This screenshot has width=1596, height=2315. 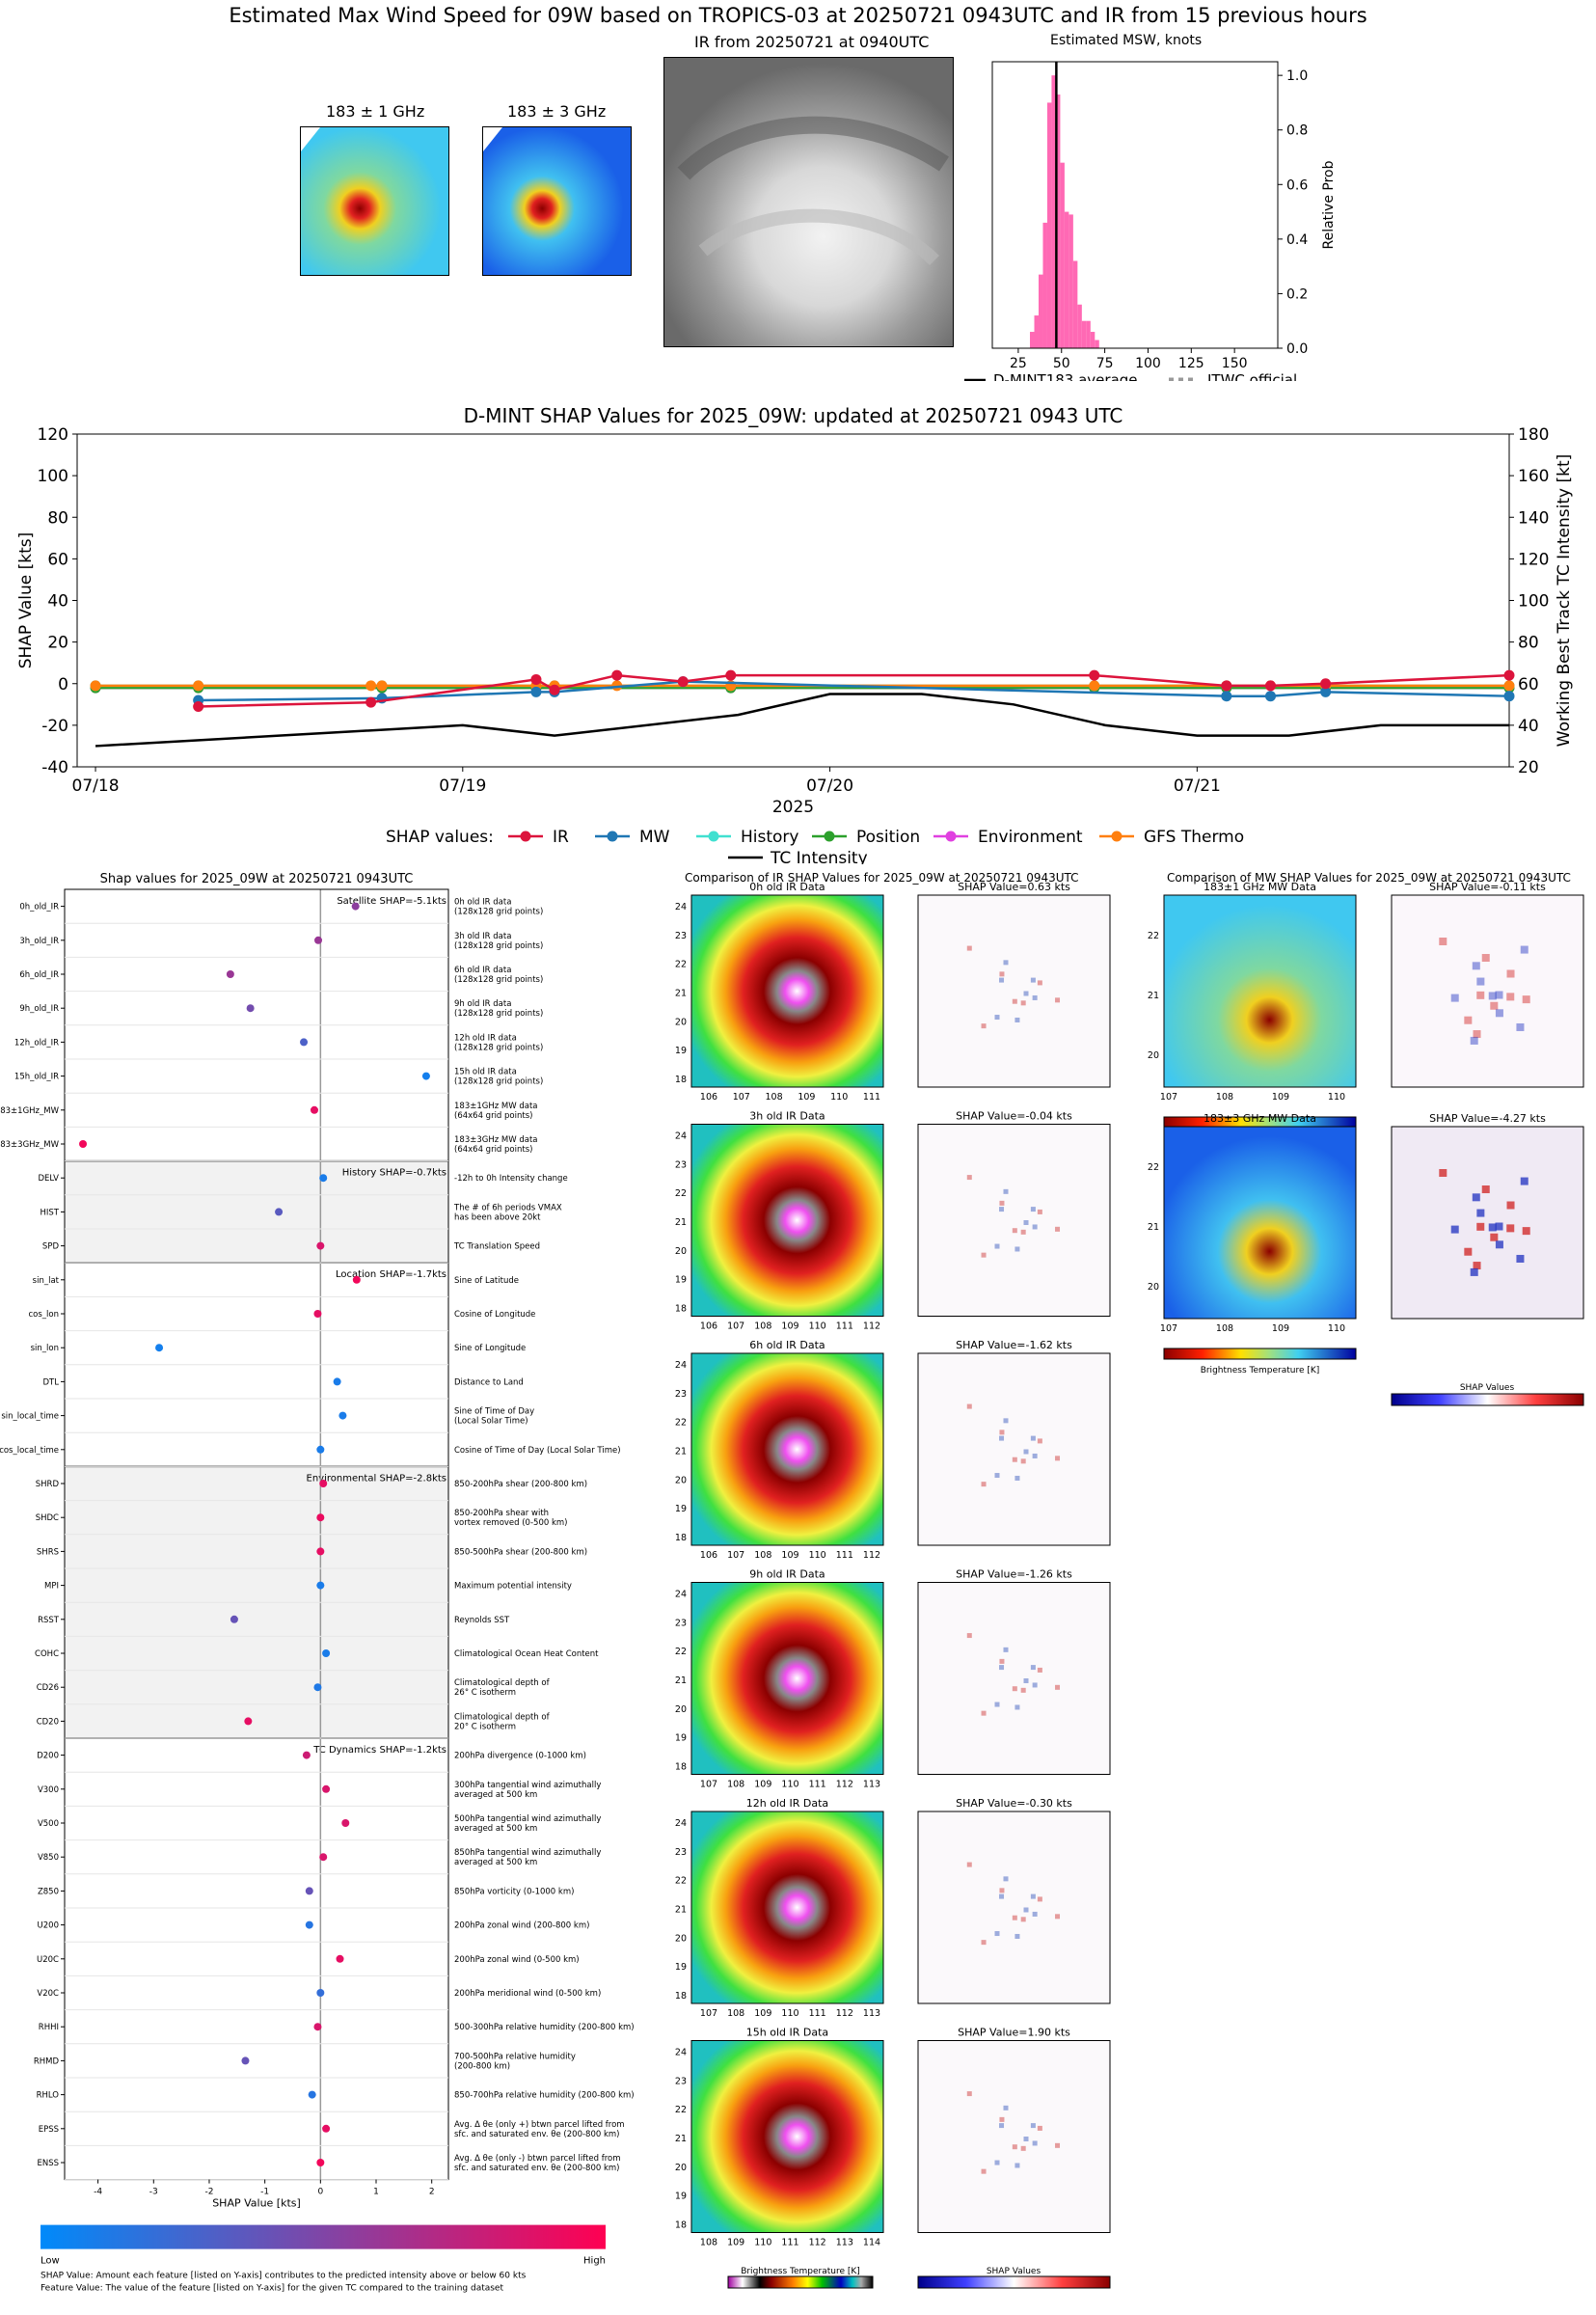 I want to click on feature-name: RSST, so click(x=49, y=1621).